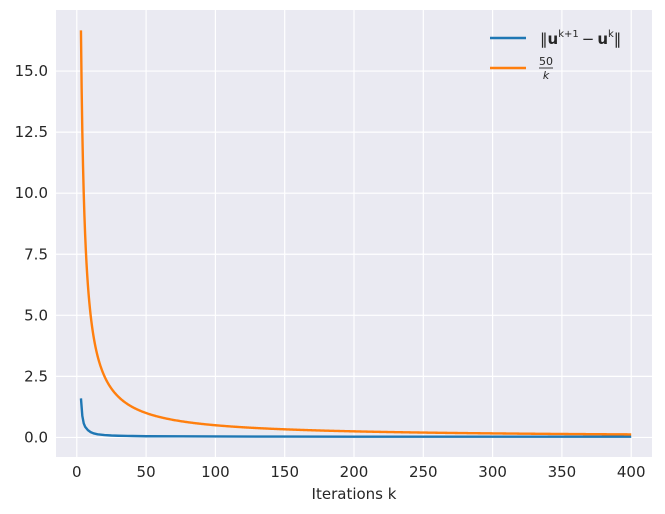 The height and width of the screenshot is (514, 665). I want to click on legend-vector-u-2: u, so click(602, 39).